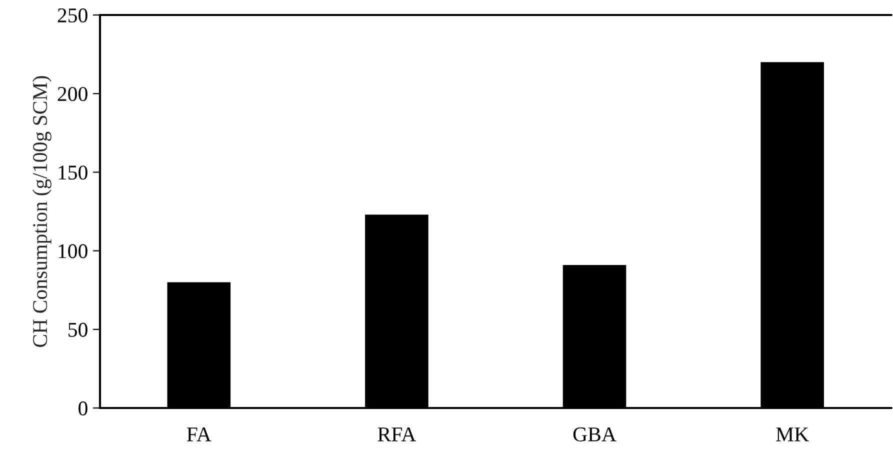  Describe the element at coordinates (73, 94) in the screenshot. I see `y-tick-label: 200` at that location.